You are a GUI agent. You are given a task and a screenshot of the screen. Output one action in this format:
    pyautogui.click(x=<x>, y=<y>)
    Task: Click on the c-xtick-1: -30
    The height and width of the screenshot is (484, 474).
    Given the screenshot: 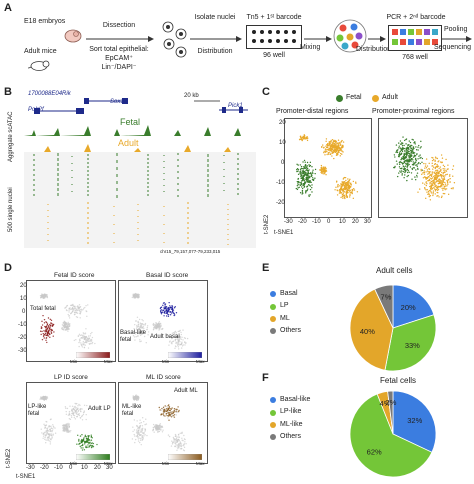 What is the action you would take?
    pyautogui.click(x=288, y=222)
    